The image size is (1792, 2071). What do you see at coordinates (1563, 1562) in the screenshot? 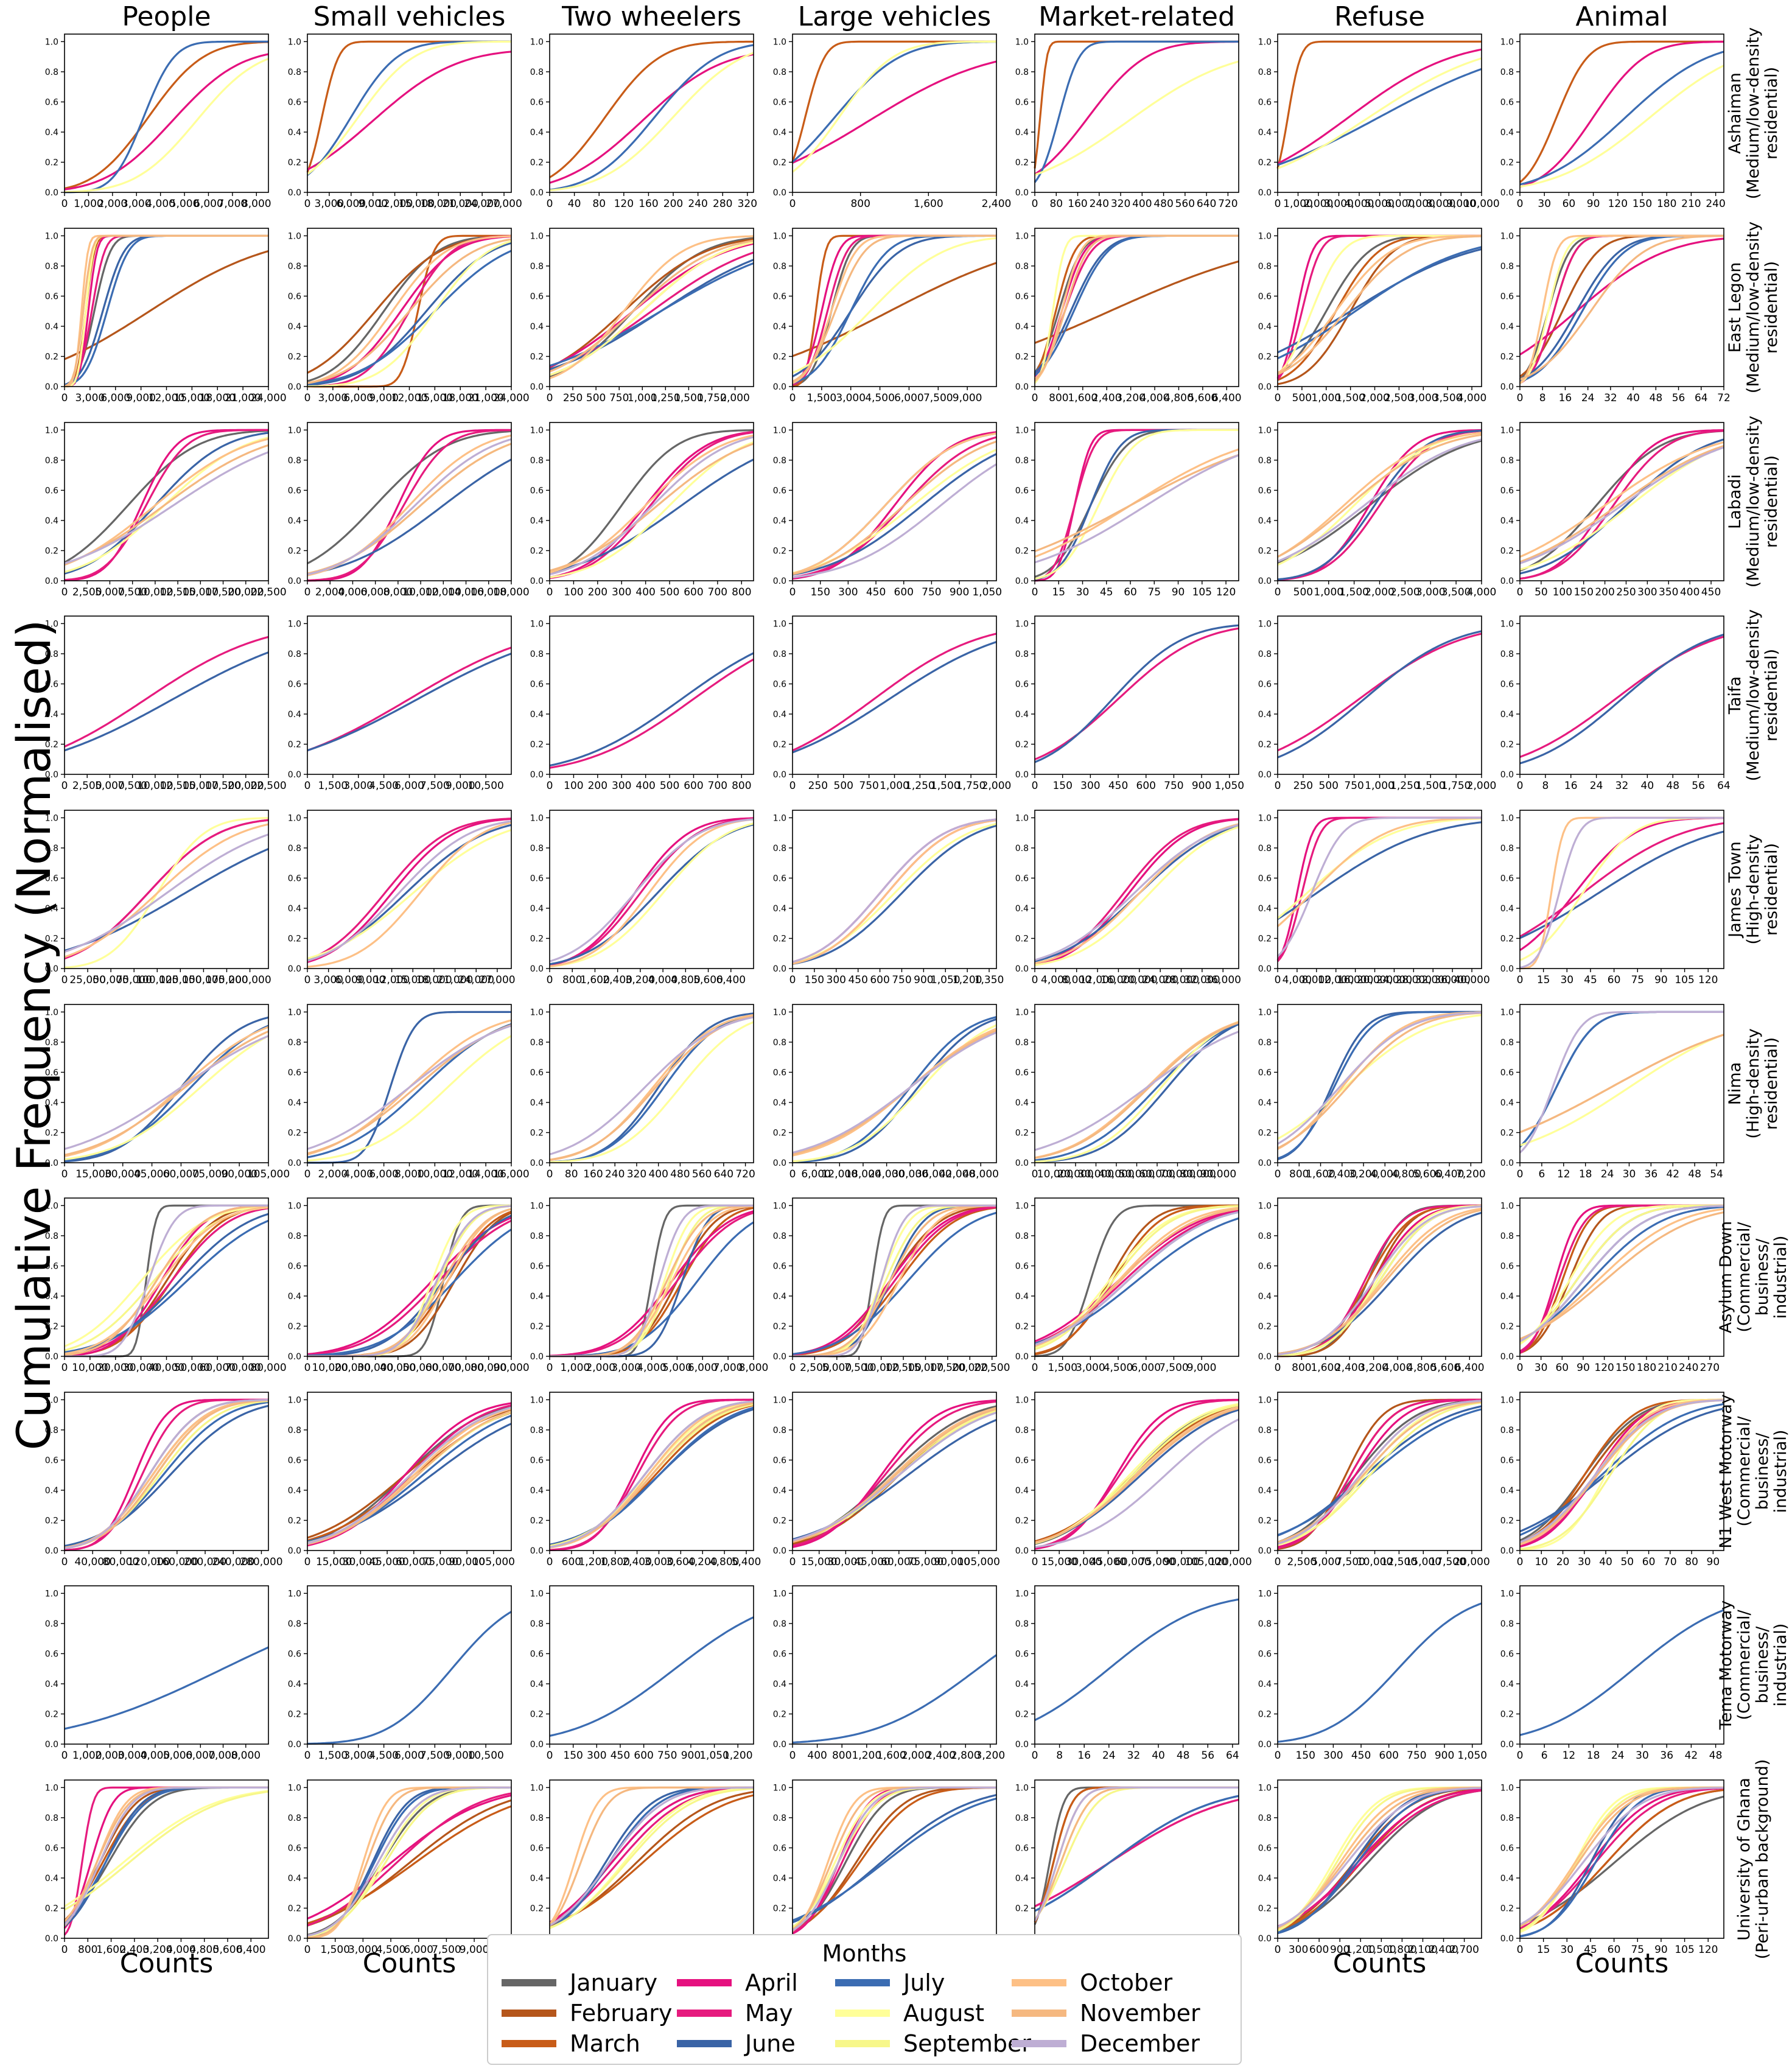
I see `x-tick-label: 20` at bounding box center [1563, 1562].